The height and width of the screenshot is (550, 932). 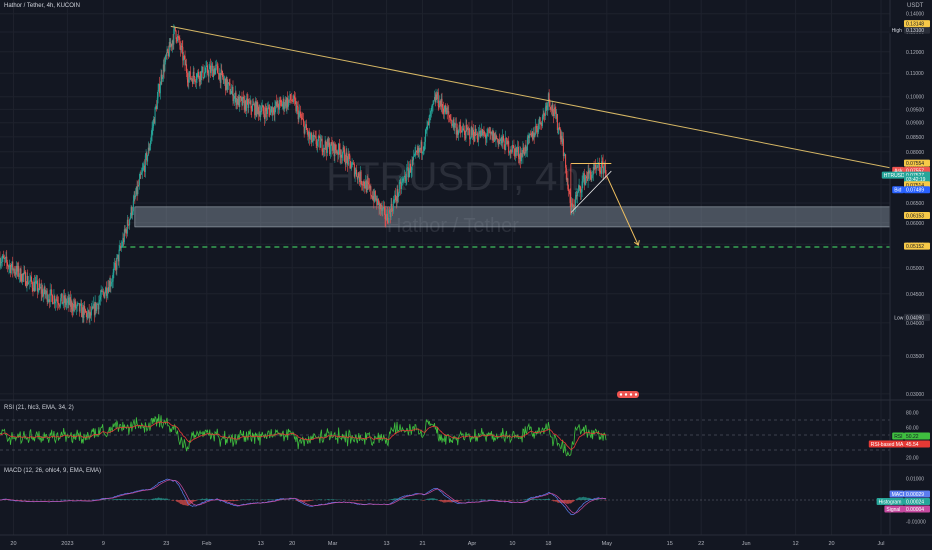 What do you see at coordinates (916, 522) in the screenshot?
I see `macd-tick: -0.01000` at bounding box center [916, 522].